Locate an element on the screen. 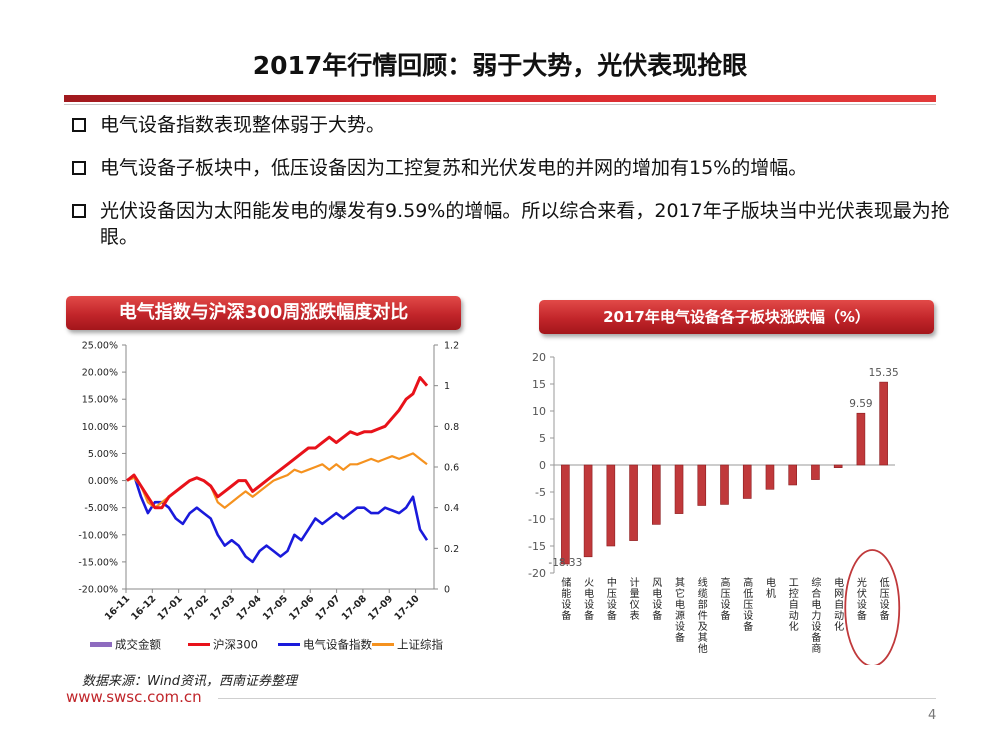 This screenshot has width=1000, height=750. bar-电机 is located at coordinates (770, 477).